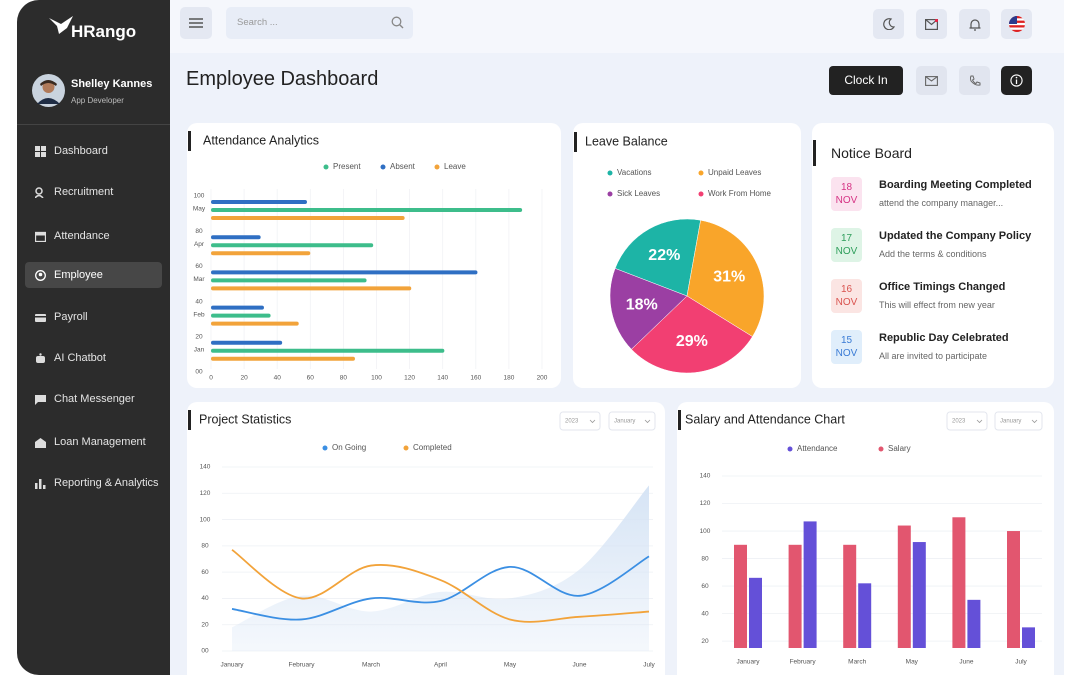  Describe the element at coordinates (642, 304) in the screenshot. I see `slice-label: 18%` at that location.